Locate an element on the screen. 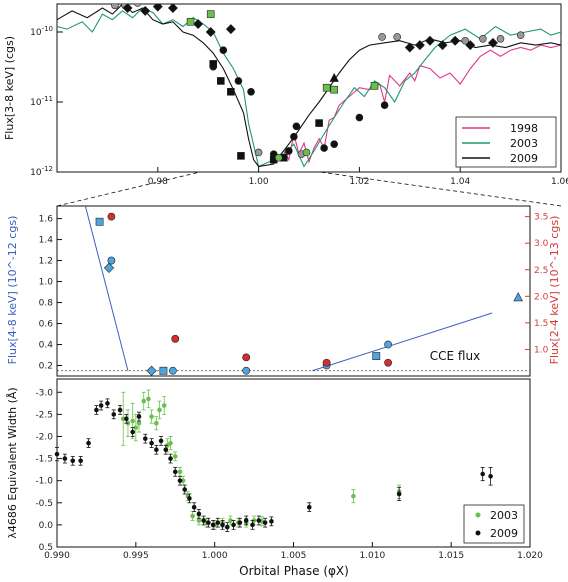 This screenshot has width=568, height=582. panel1-xtick-label: 1.06 is located at coordinates (559, 182).